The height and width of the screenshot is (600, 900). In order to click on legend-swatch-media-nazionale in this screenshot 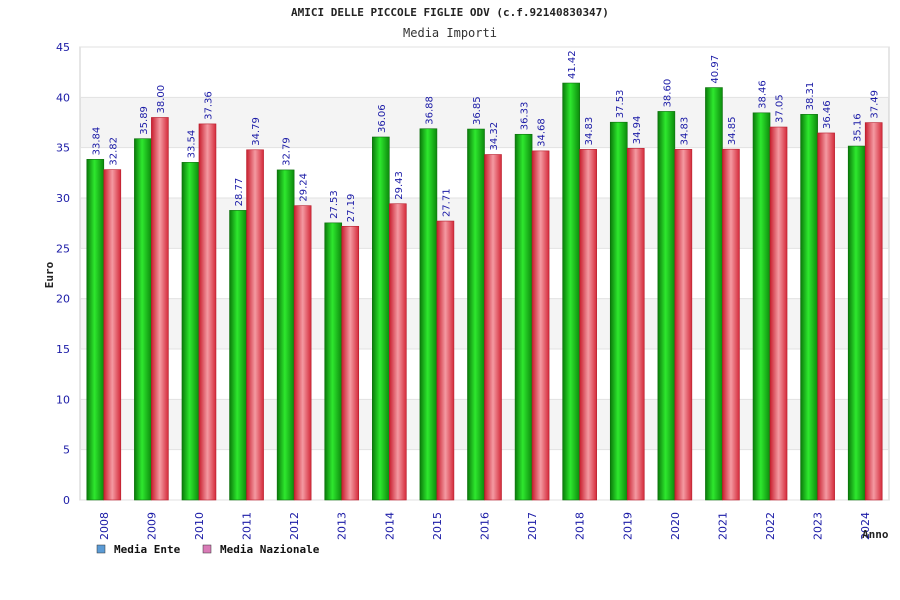, I will do `click(207, 549)`.